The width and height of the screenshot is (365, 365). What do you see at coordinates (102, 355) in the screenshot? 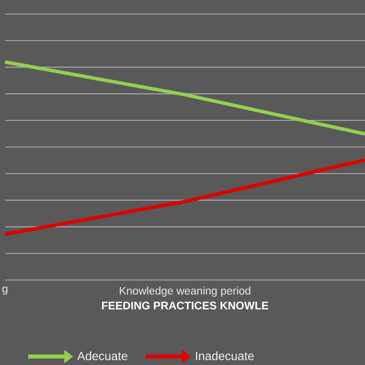
I see `legend-label: Adecuate` at bounding box center [102, 355].